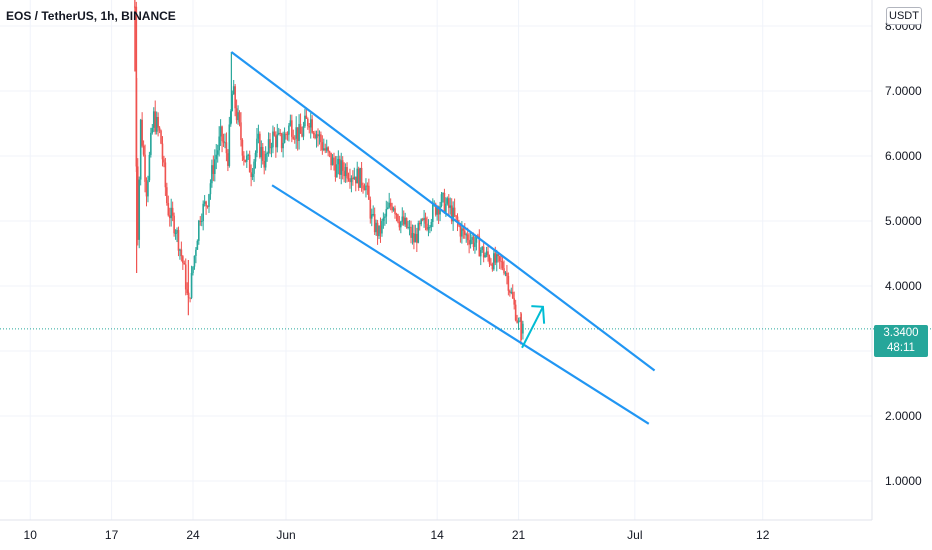 The width and height of the screenshot is (932, 550). What do you see at coordinates (763, 535) in the screenshot?
I see `time-tick-label: 12` at bounding box center [763, 535].